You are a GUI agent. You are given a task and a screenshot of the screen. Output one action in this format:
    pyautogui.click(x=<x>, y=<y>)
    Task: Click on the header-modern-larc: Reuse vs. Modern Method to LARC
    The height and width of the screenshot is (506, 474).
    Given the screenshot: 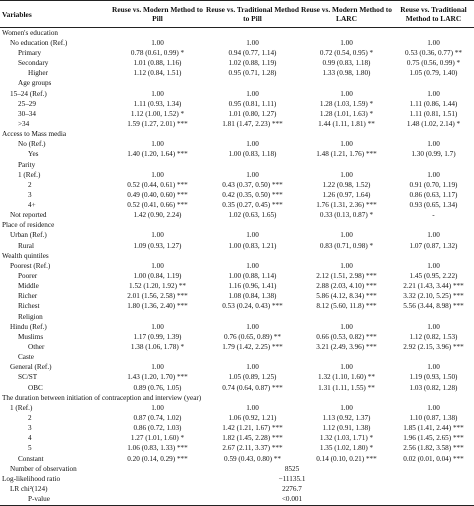 What is the action you would take?
    pyautogui.click(x=346, y=14)
    